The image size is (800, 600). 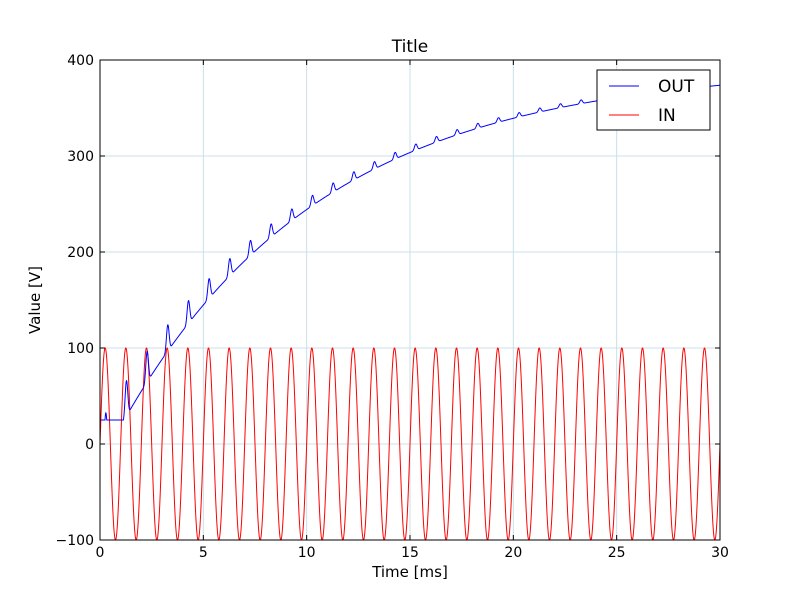 I want to click on y-tick-label: 400, so click(x=80, y=61).